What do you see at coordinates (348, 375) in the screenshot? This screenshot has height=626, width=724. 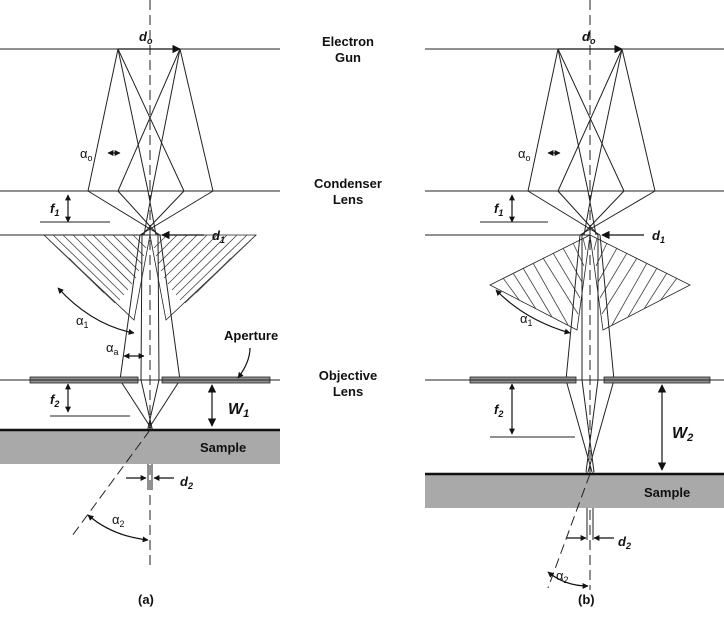 I see `objective-lens-label-line1: Objective` at bounding box center [348, 375].